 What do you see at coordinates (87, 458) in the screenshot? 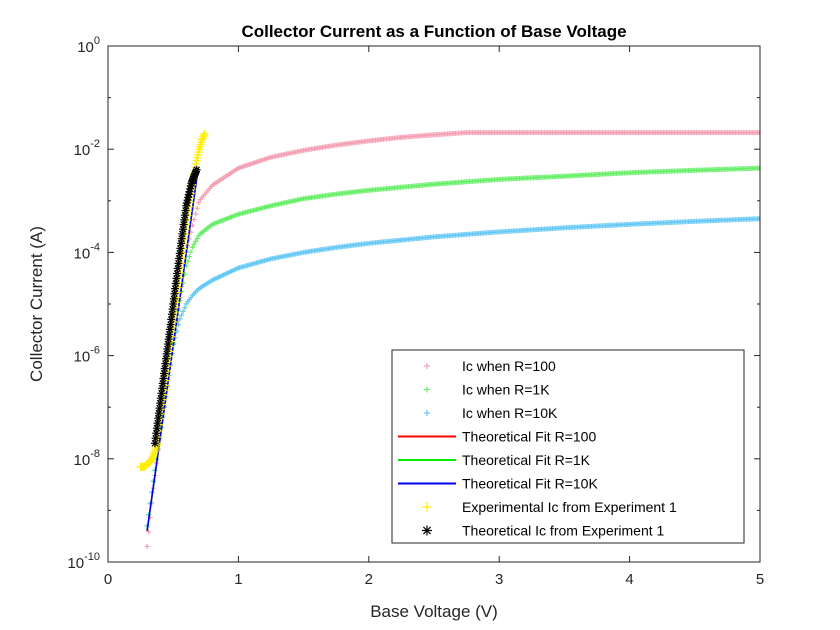
I see `y-tick-label: 10⁻⁸` at bounding box center [87, 458].